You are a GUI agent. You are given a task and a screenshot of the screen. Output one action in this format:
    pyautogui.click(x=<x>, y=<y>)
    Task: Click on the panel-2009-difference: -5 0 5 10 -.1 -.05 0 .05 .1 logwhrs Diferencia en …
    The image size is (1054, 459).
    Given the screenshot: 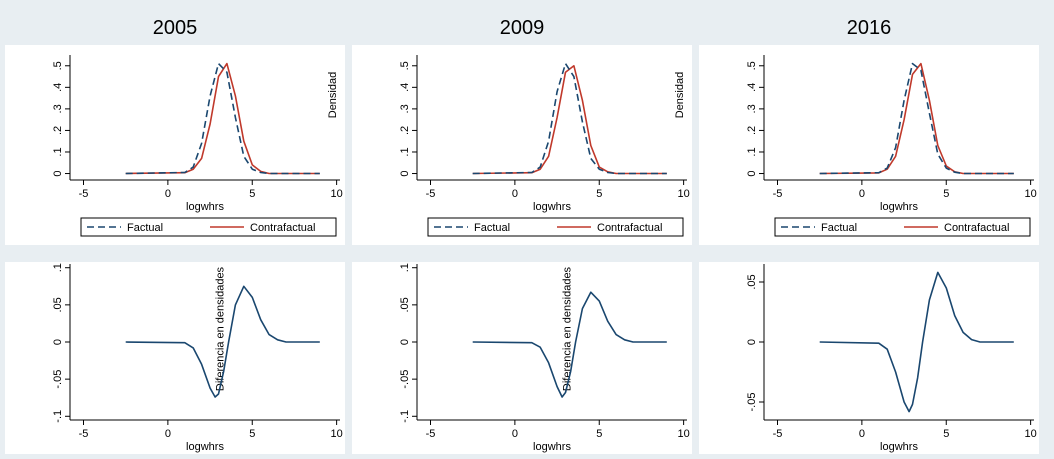 What is the action you would take?
    pyautogui.click(x=522, y=358)
    